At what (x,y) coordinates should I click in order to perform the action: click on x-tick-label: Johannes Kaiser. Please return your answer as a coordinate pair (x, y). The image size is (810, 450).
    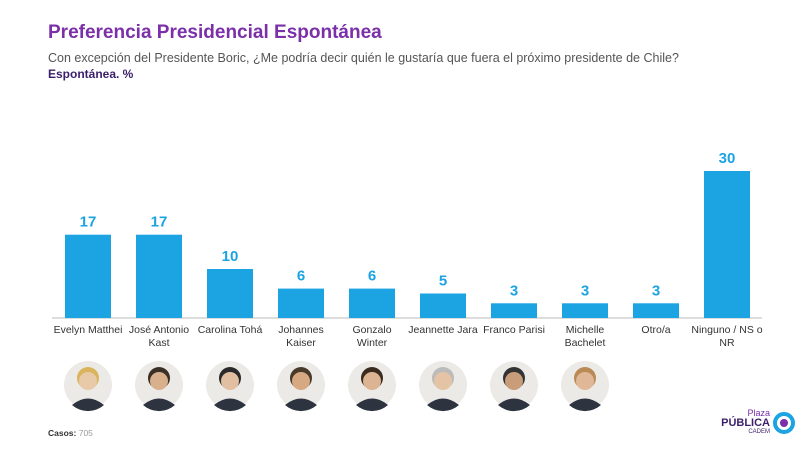
    Looking at the image, I should click on (301, 336).